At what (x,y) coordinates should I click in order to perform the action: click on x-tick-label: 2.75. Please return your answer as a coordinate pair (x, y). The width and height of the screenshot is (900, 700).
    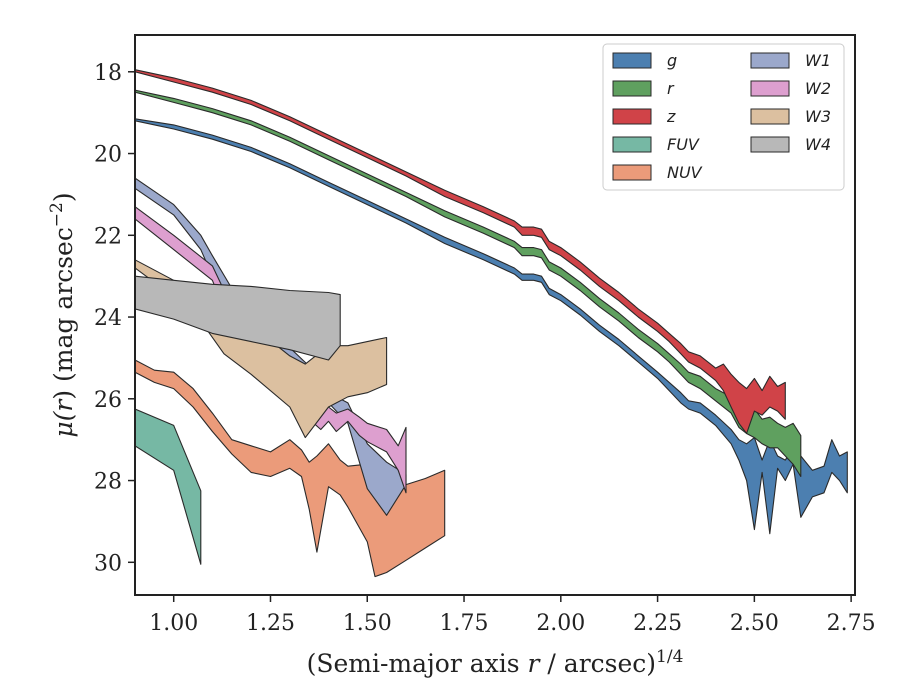
    Looking at the image, I should click on (851, 623).